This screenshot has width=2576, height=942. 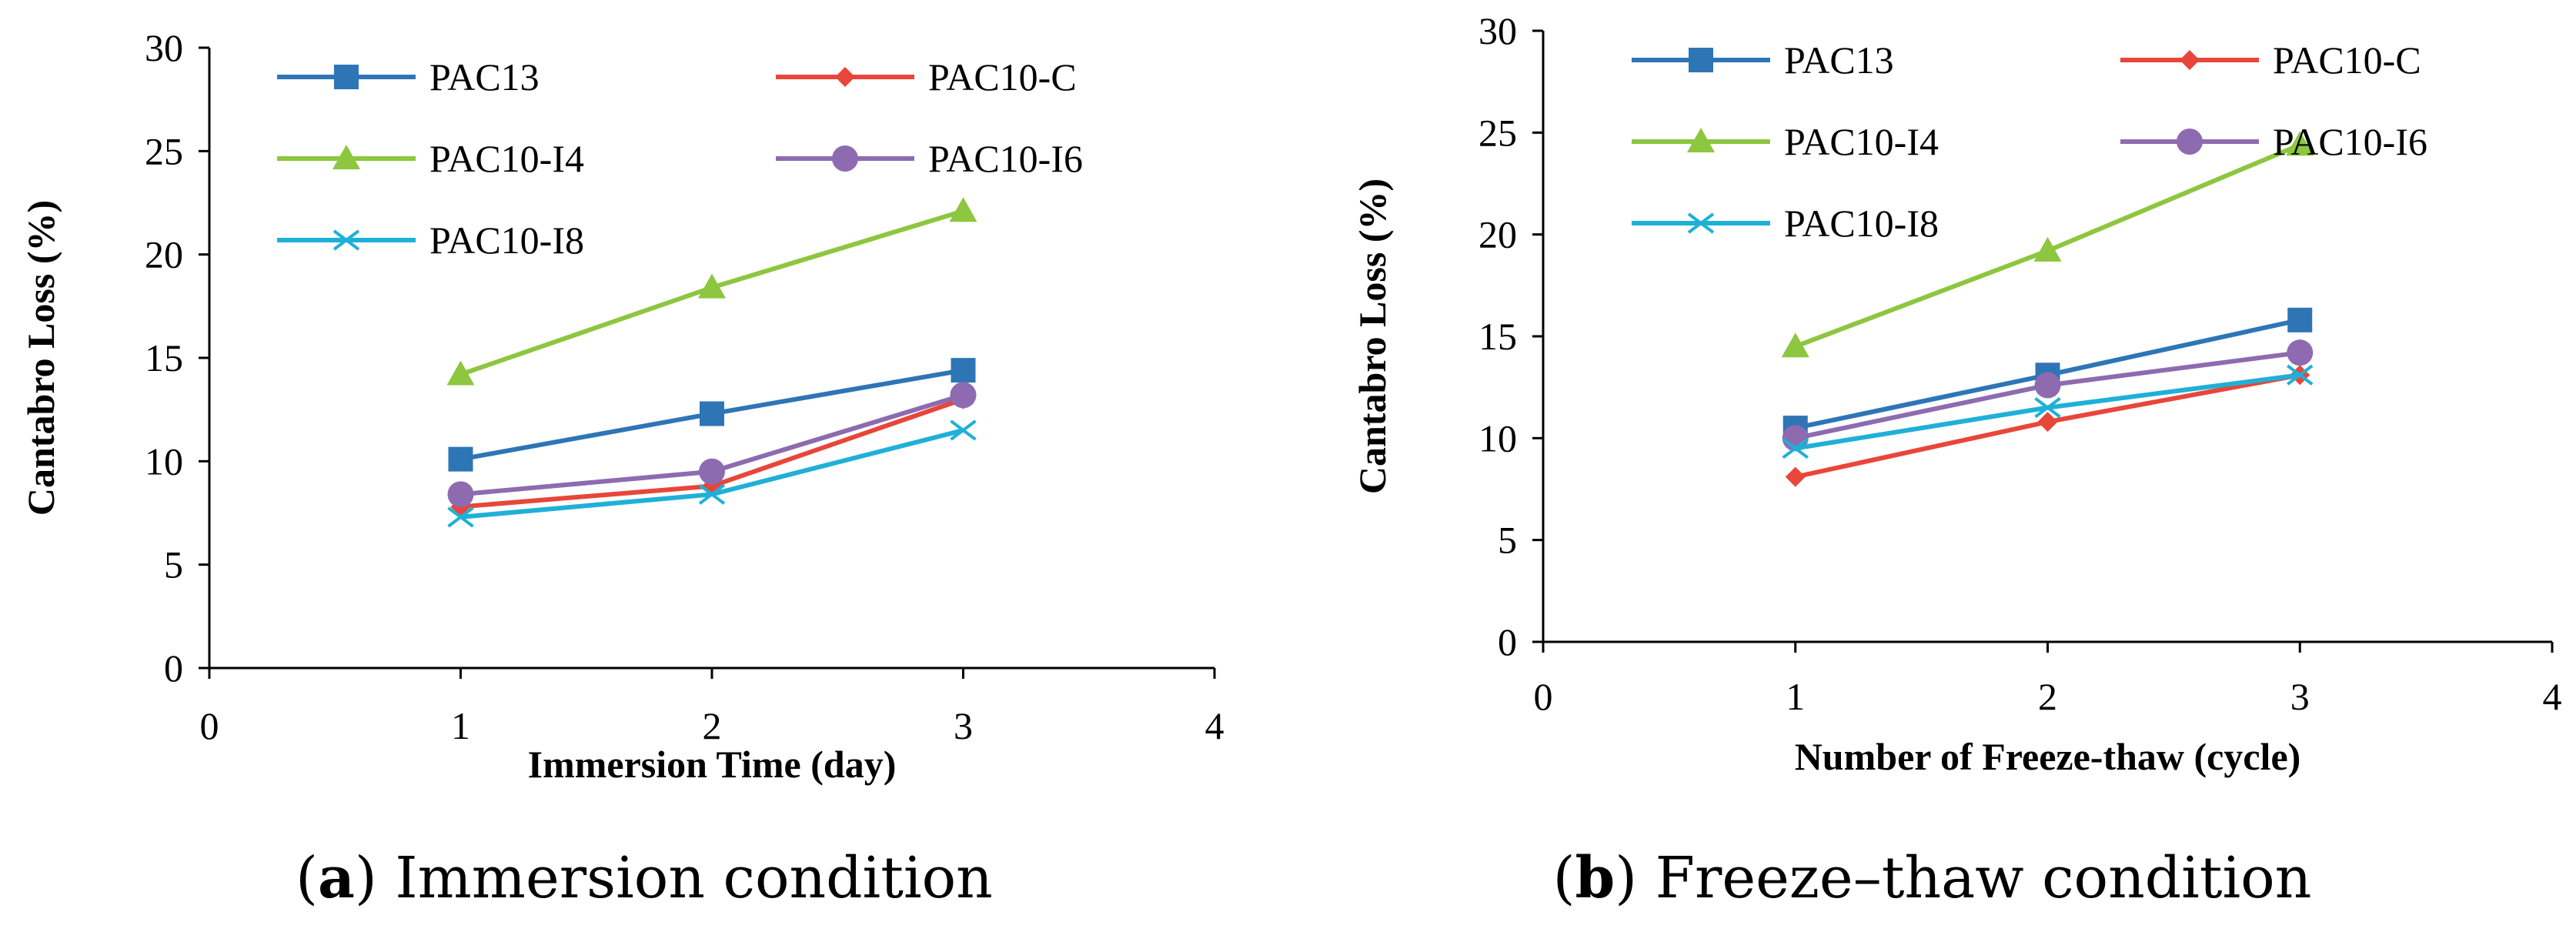 What do you see at coordinates (336, 878) in the screenshot?
I see `caption-a-letter: a` at bounding box center [336, 878].